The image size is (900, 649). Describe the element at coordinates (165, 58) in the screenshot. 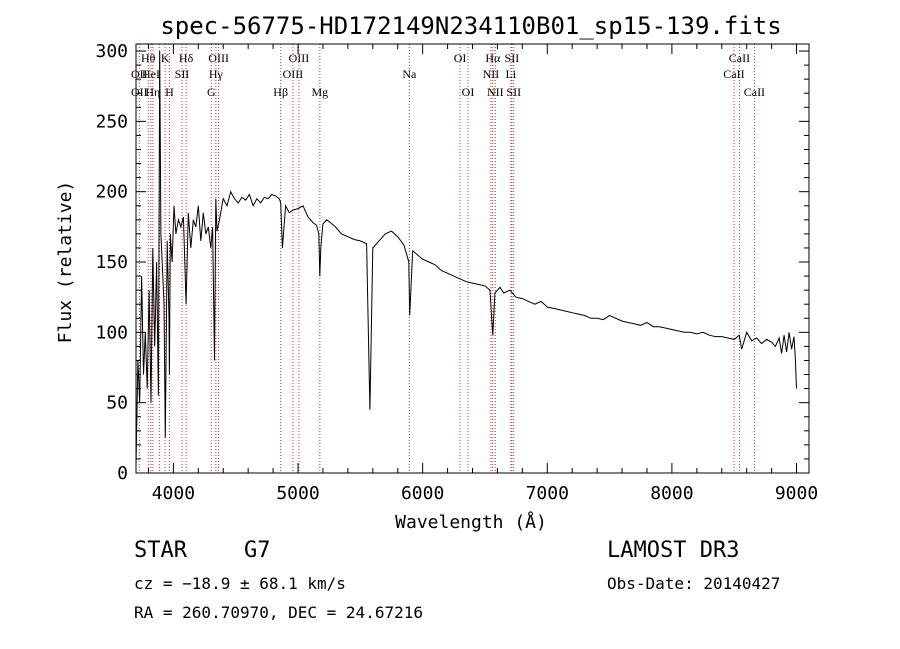

I see `spectral-line-label: K` at that location.